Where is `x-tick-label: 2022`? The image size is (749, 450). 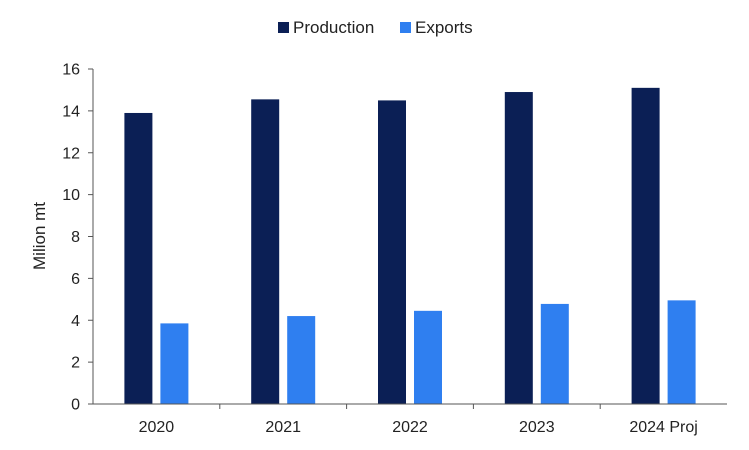 x-tick-label: 2022 is located at coordinates (410, 427).